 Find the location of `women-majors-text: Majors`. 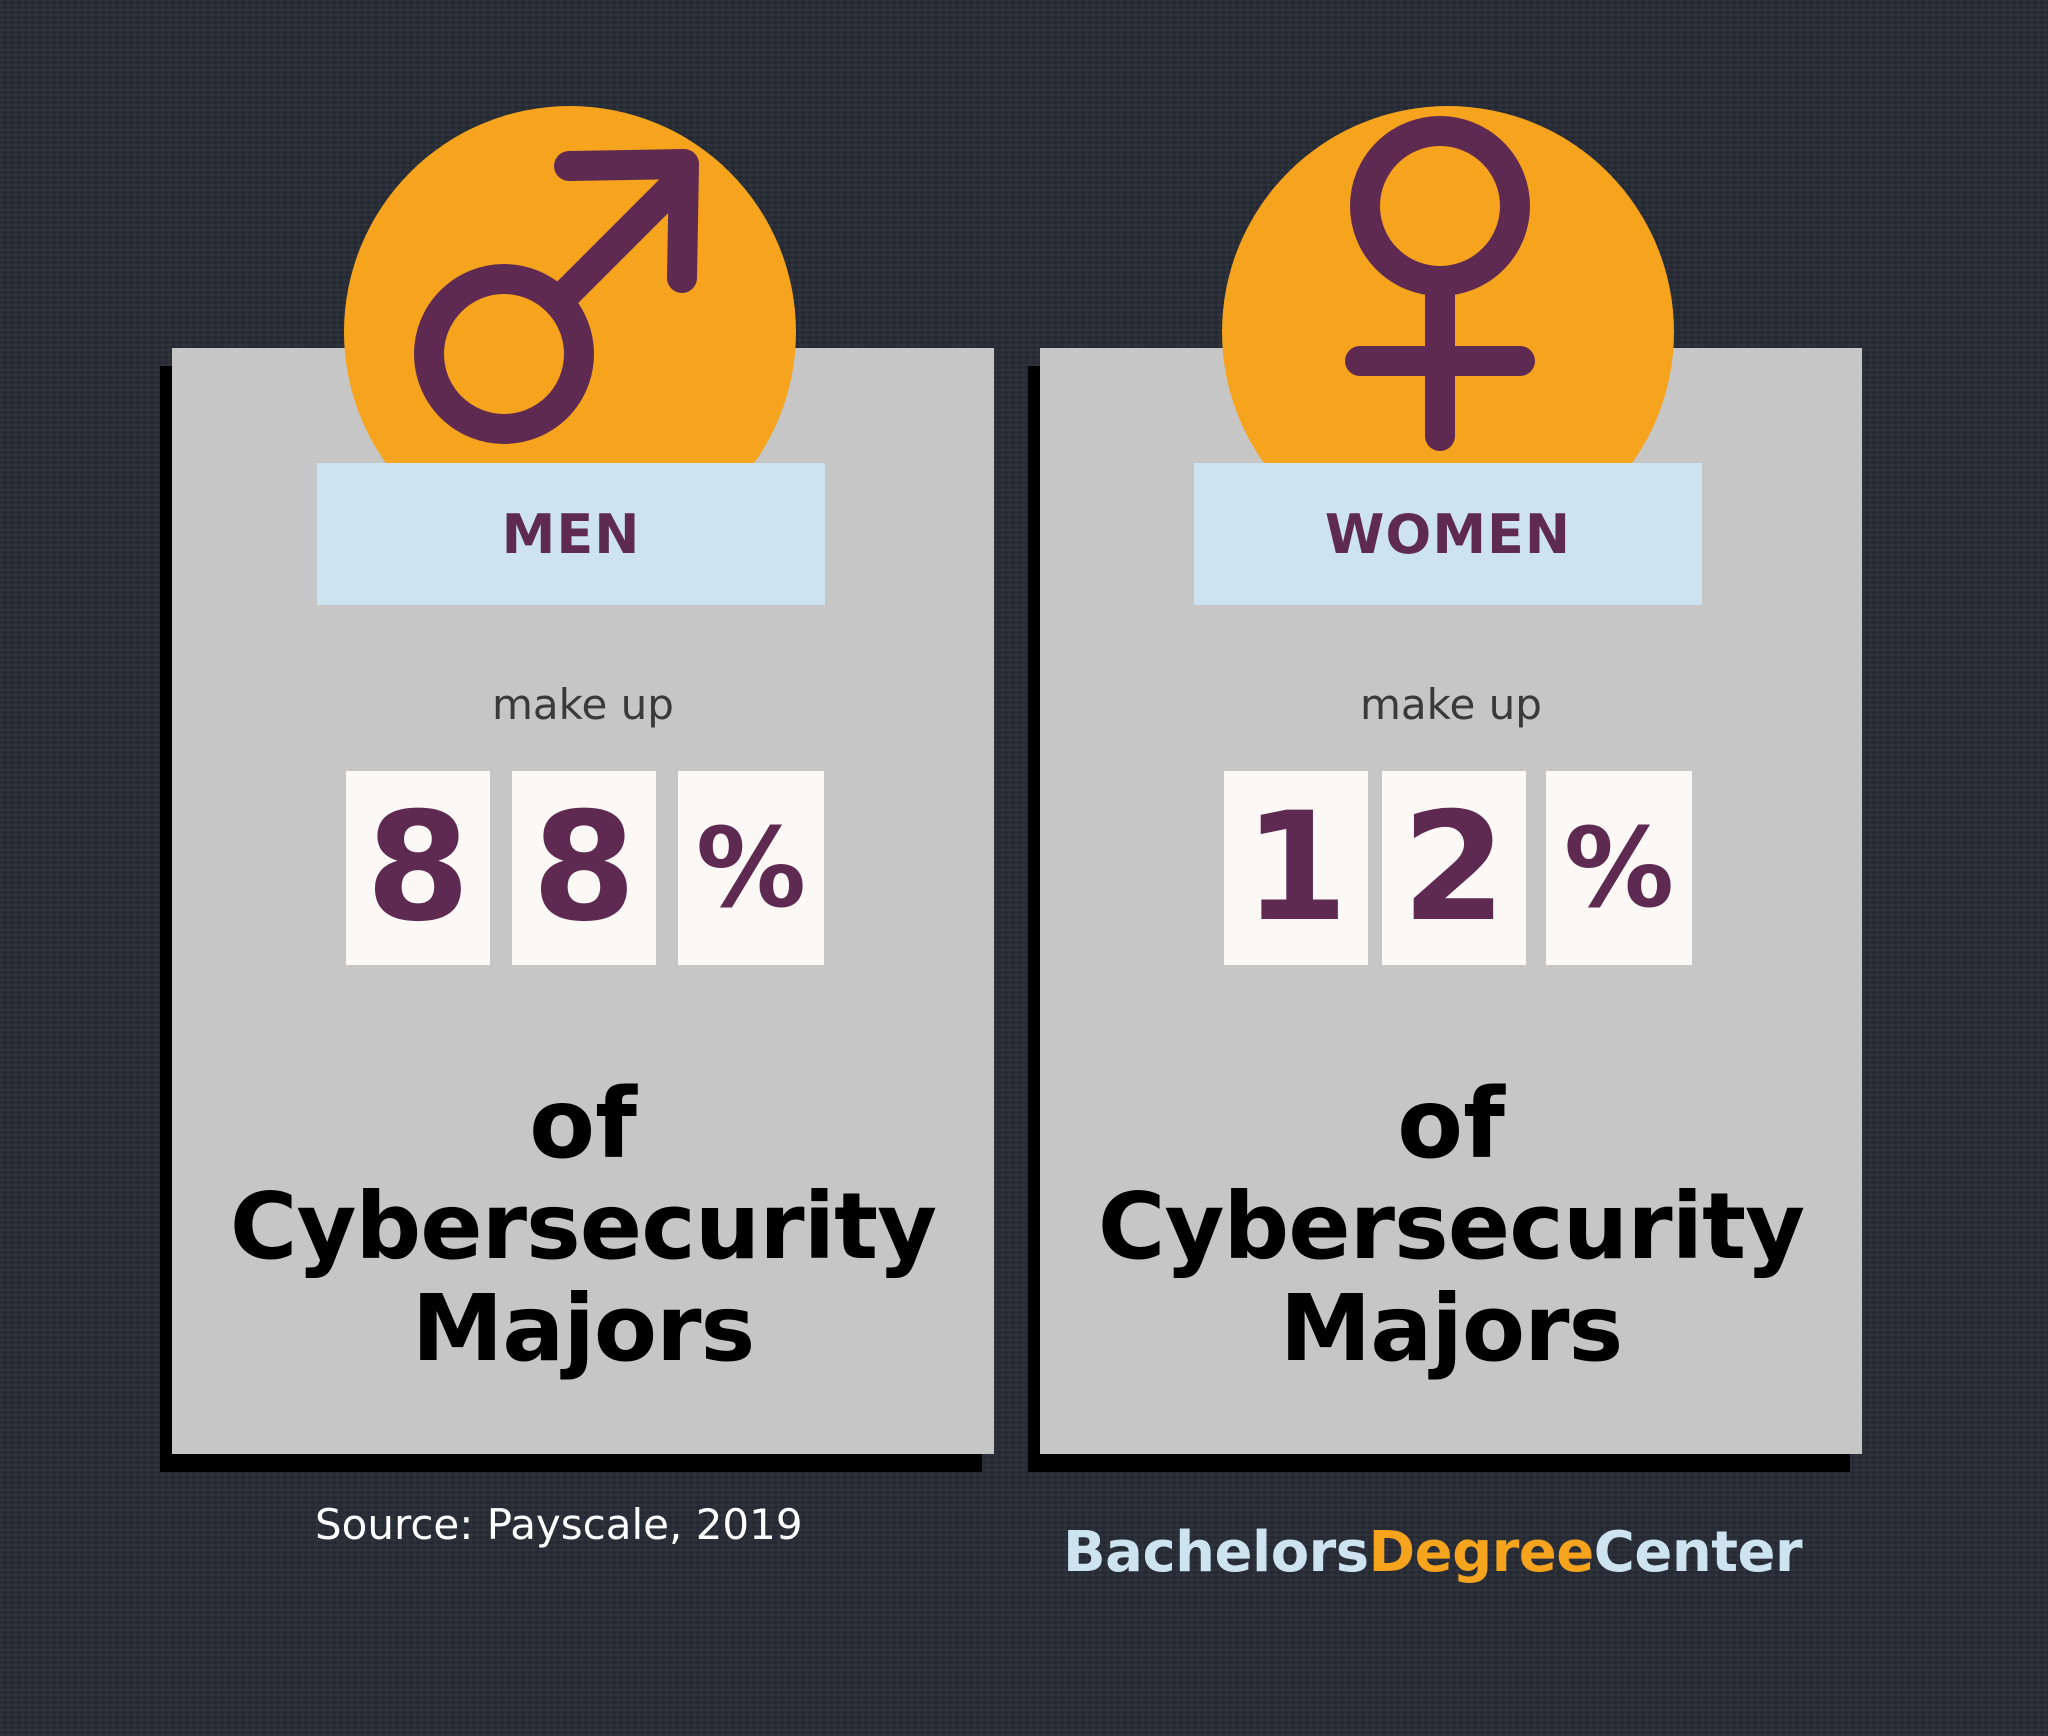

women-majors-text: Majors is located at coordinates (1451, 1328).